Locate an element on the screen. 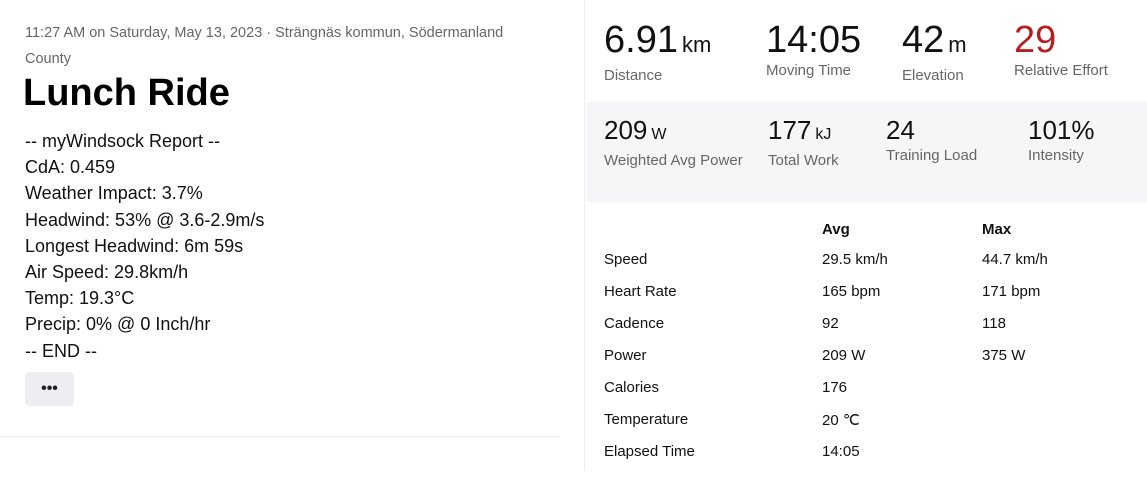 The image size is (1147, 484). row-label: Heart Rate is located at coordinates (640, 291).